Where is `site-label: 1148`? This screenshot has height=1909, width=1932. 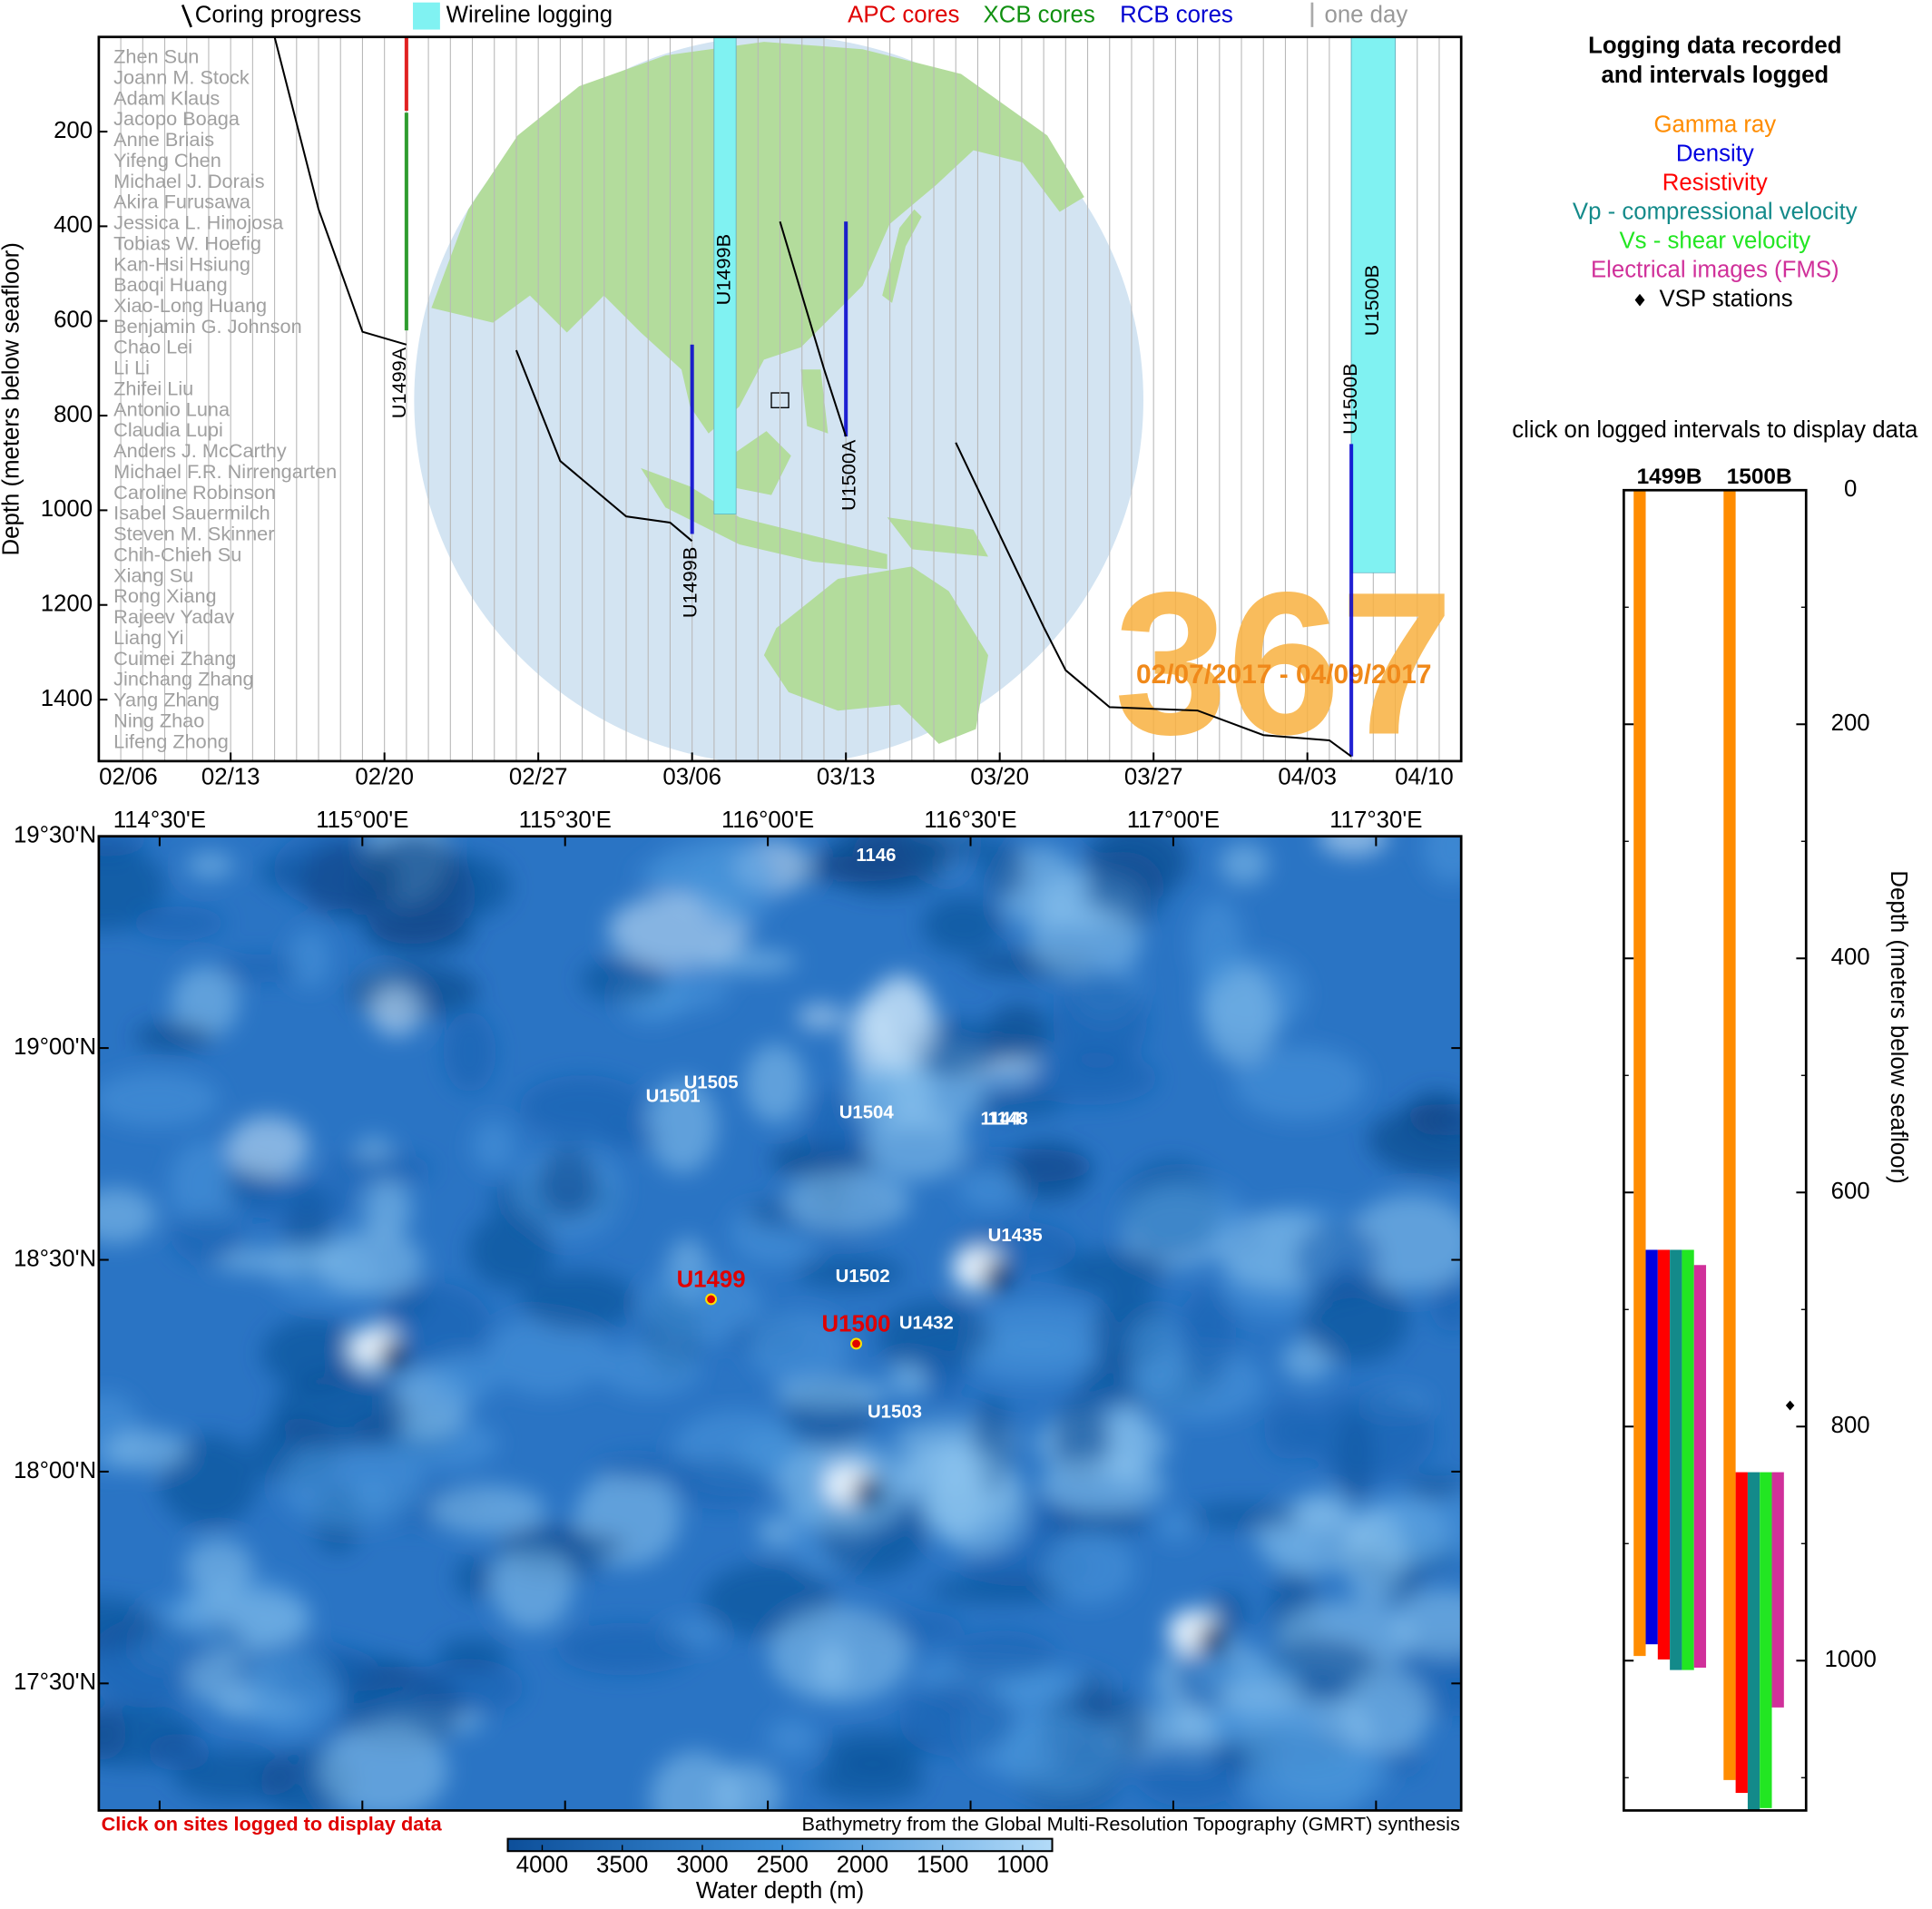 site-label: 1148 is located at coordinates (1008, 1119).